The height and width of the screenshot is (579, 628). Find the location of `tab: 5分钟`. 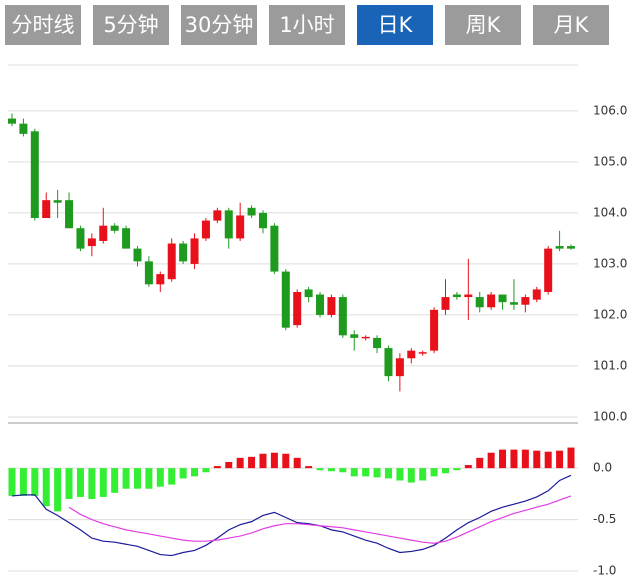

tab: 5分钟 is located at coordinates (131, 25).